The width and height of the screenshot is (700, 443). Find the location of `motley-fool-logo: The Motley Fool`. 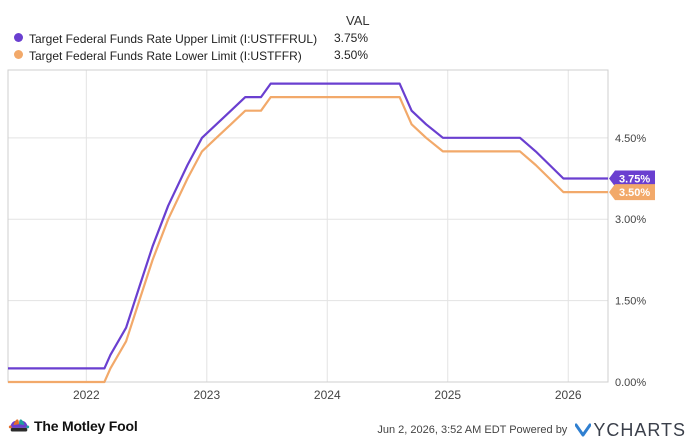

motley-fool-logo: The Motley Fool is located at coordinates (73, 426).